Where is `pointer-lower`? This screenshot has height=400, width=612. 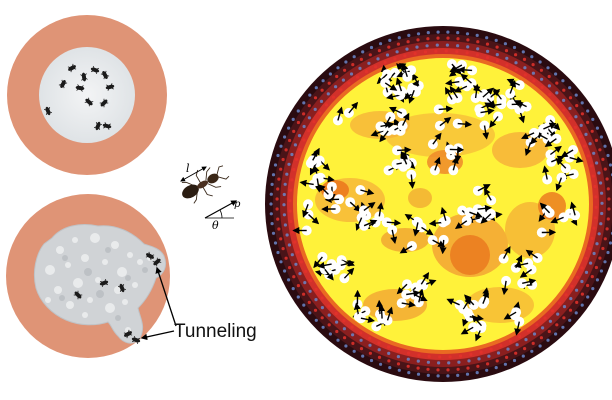
pointer-lower is located at coordinates (157, 335).